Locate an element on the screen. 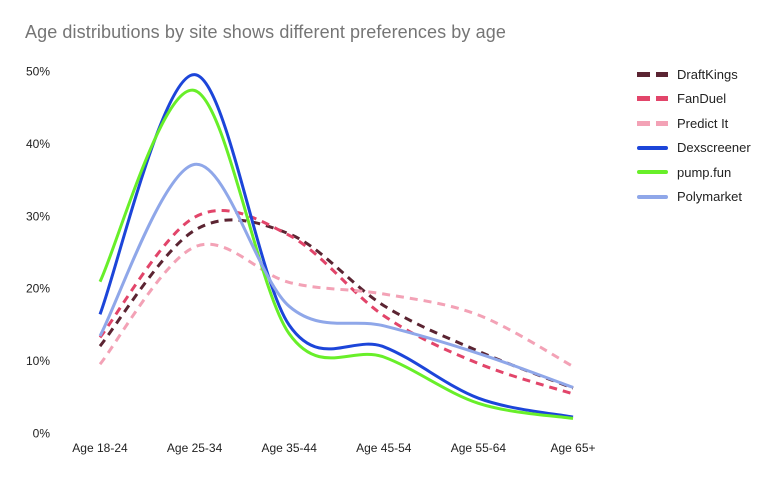 The width and height of the screenshot is (776, 480). y-axis-tick-label: 10% is located at coordinates (38, 361).